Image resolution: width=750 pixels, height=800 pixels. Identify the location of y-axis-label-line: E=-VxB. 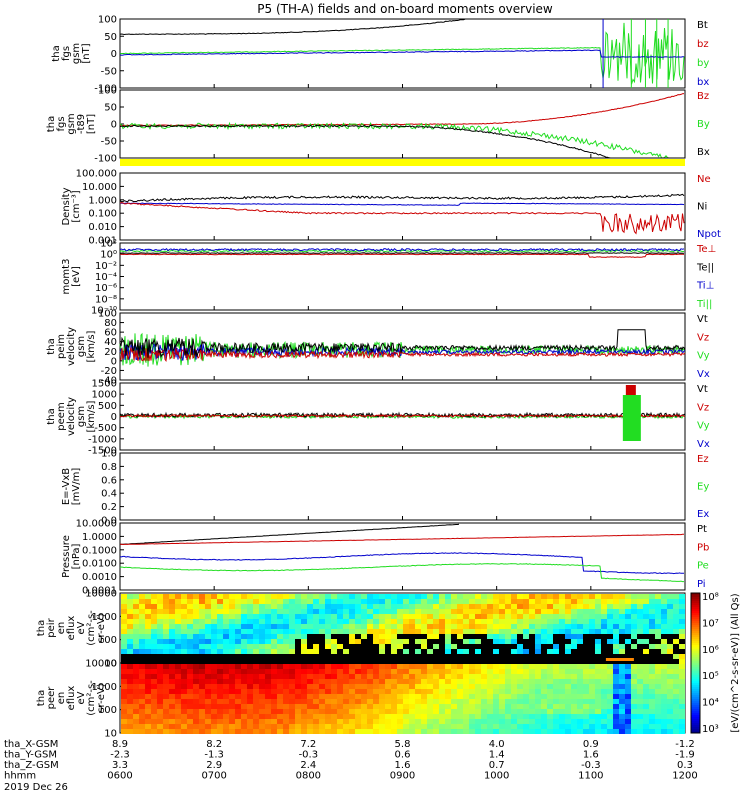
(66, 486).